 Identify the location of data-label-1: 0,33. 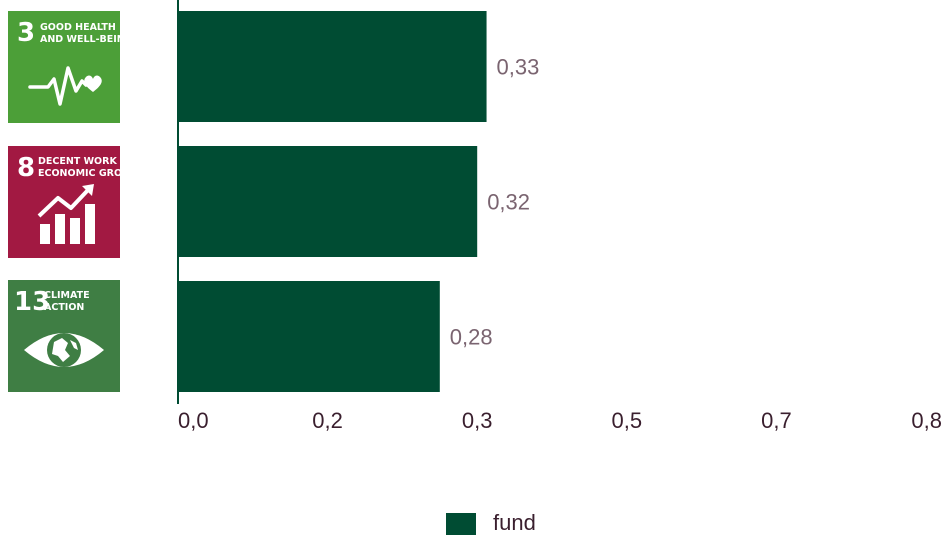
(518, 67).